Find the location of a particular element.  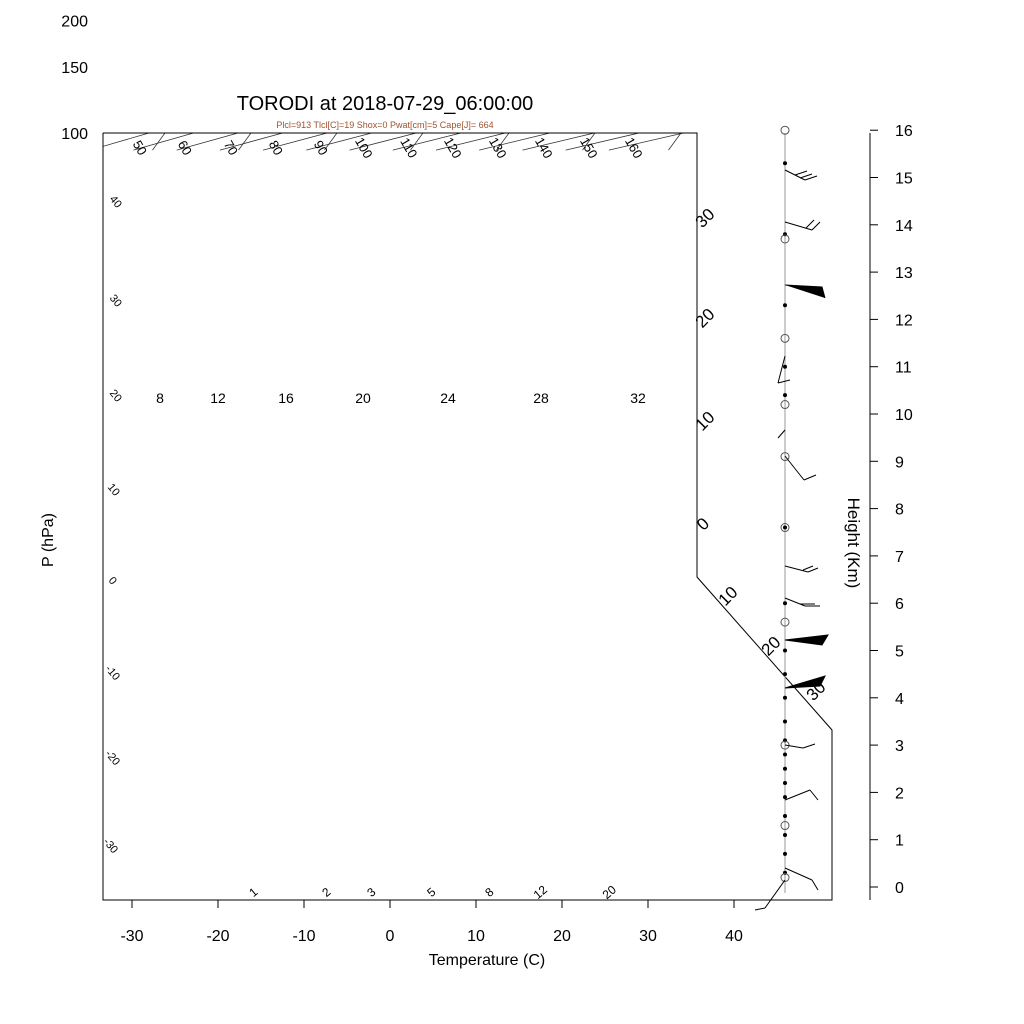

moist-adiabat-label: 32 is located at coordinates (638, 398).